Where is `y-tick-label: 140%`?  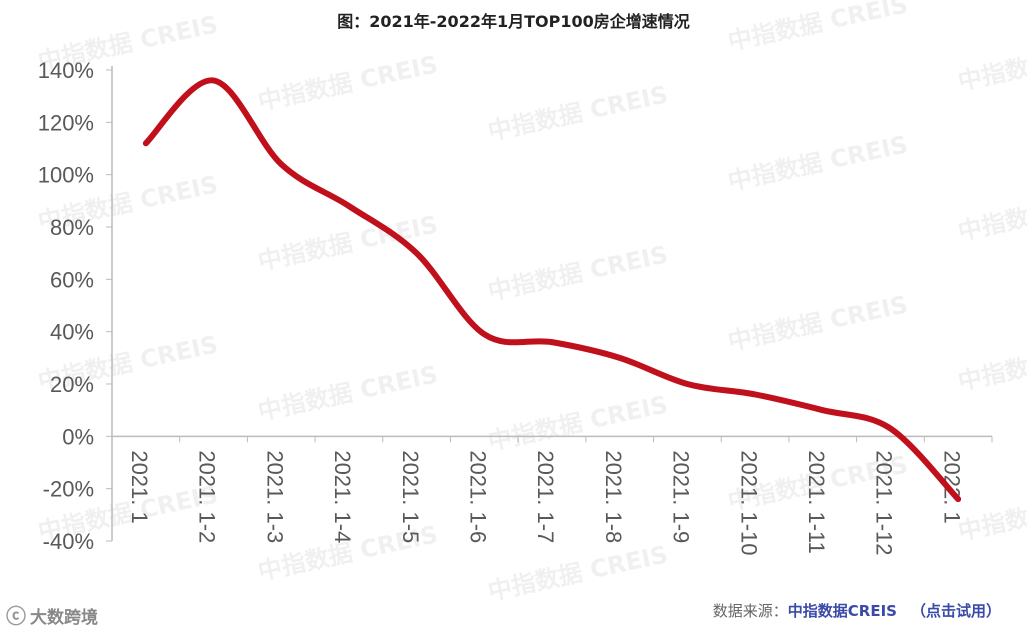 y-tick-label: 140% is located at coordinates (66, 70).